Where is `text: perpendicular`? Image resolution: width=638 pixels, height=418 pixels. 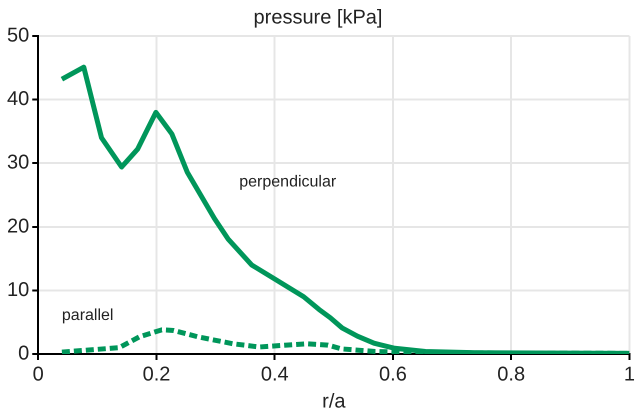 text: perpendicular is located at coordinates (288, 182).